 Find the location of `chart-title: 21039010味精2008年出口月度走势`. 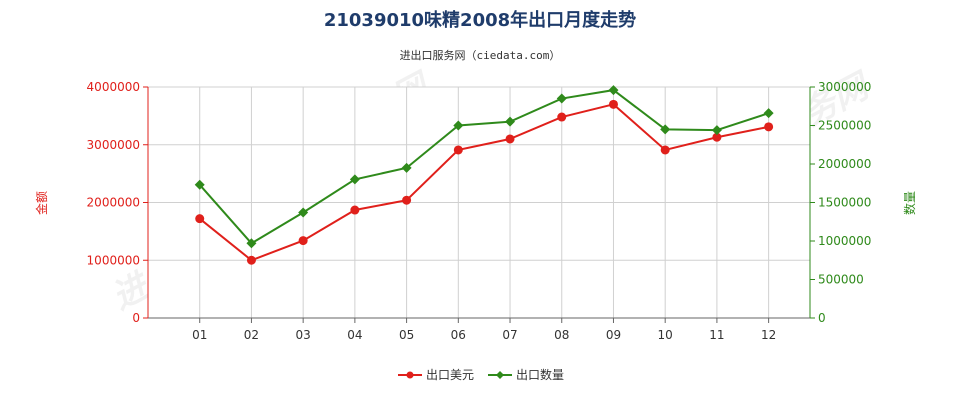

chart-title: 21039010味精2008年出口月度走势 is located at coordinates (480, 20).